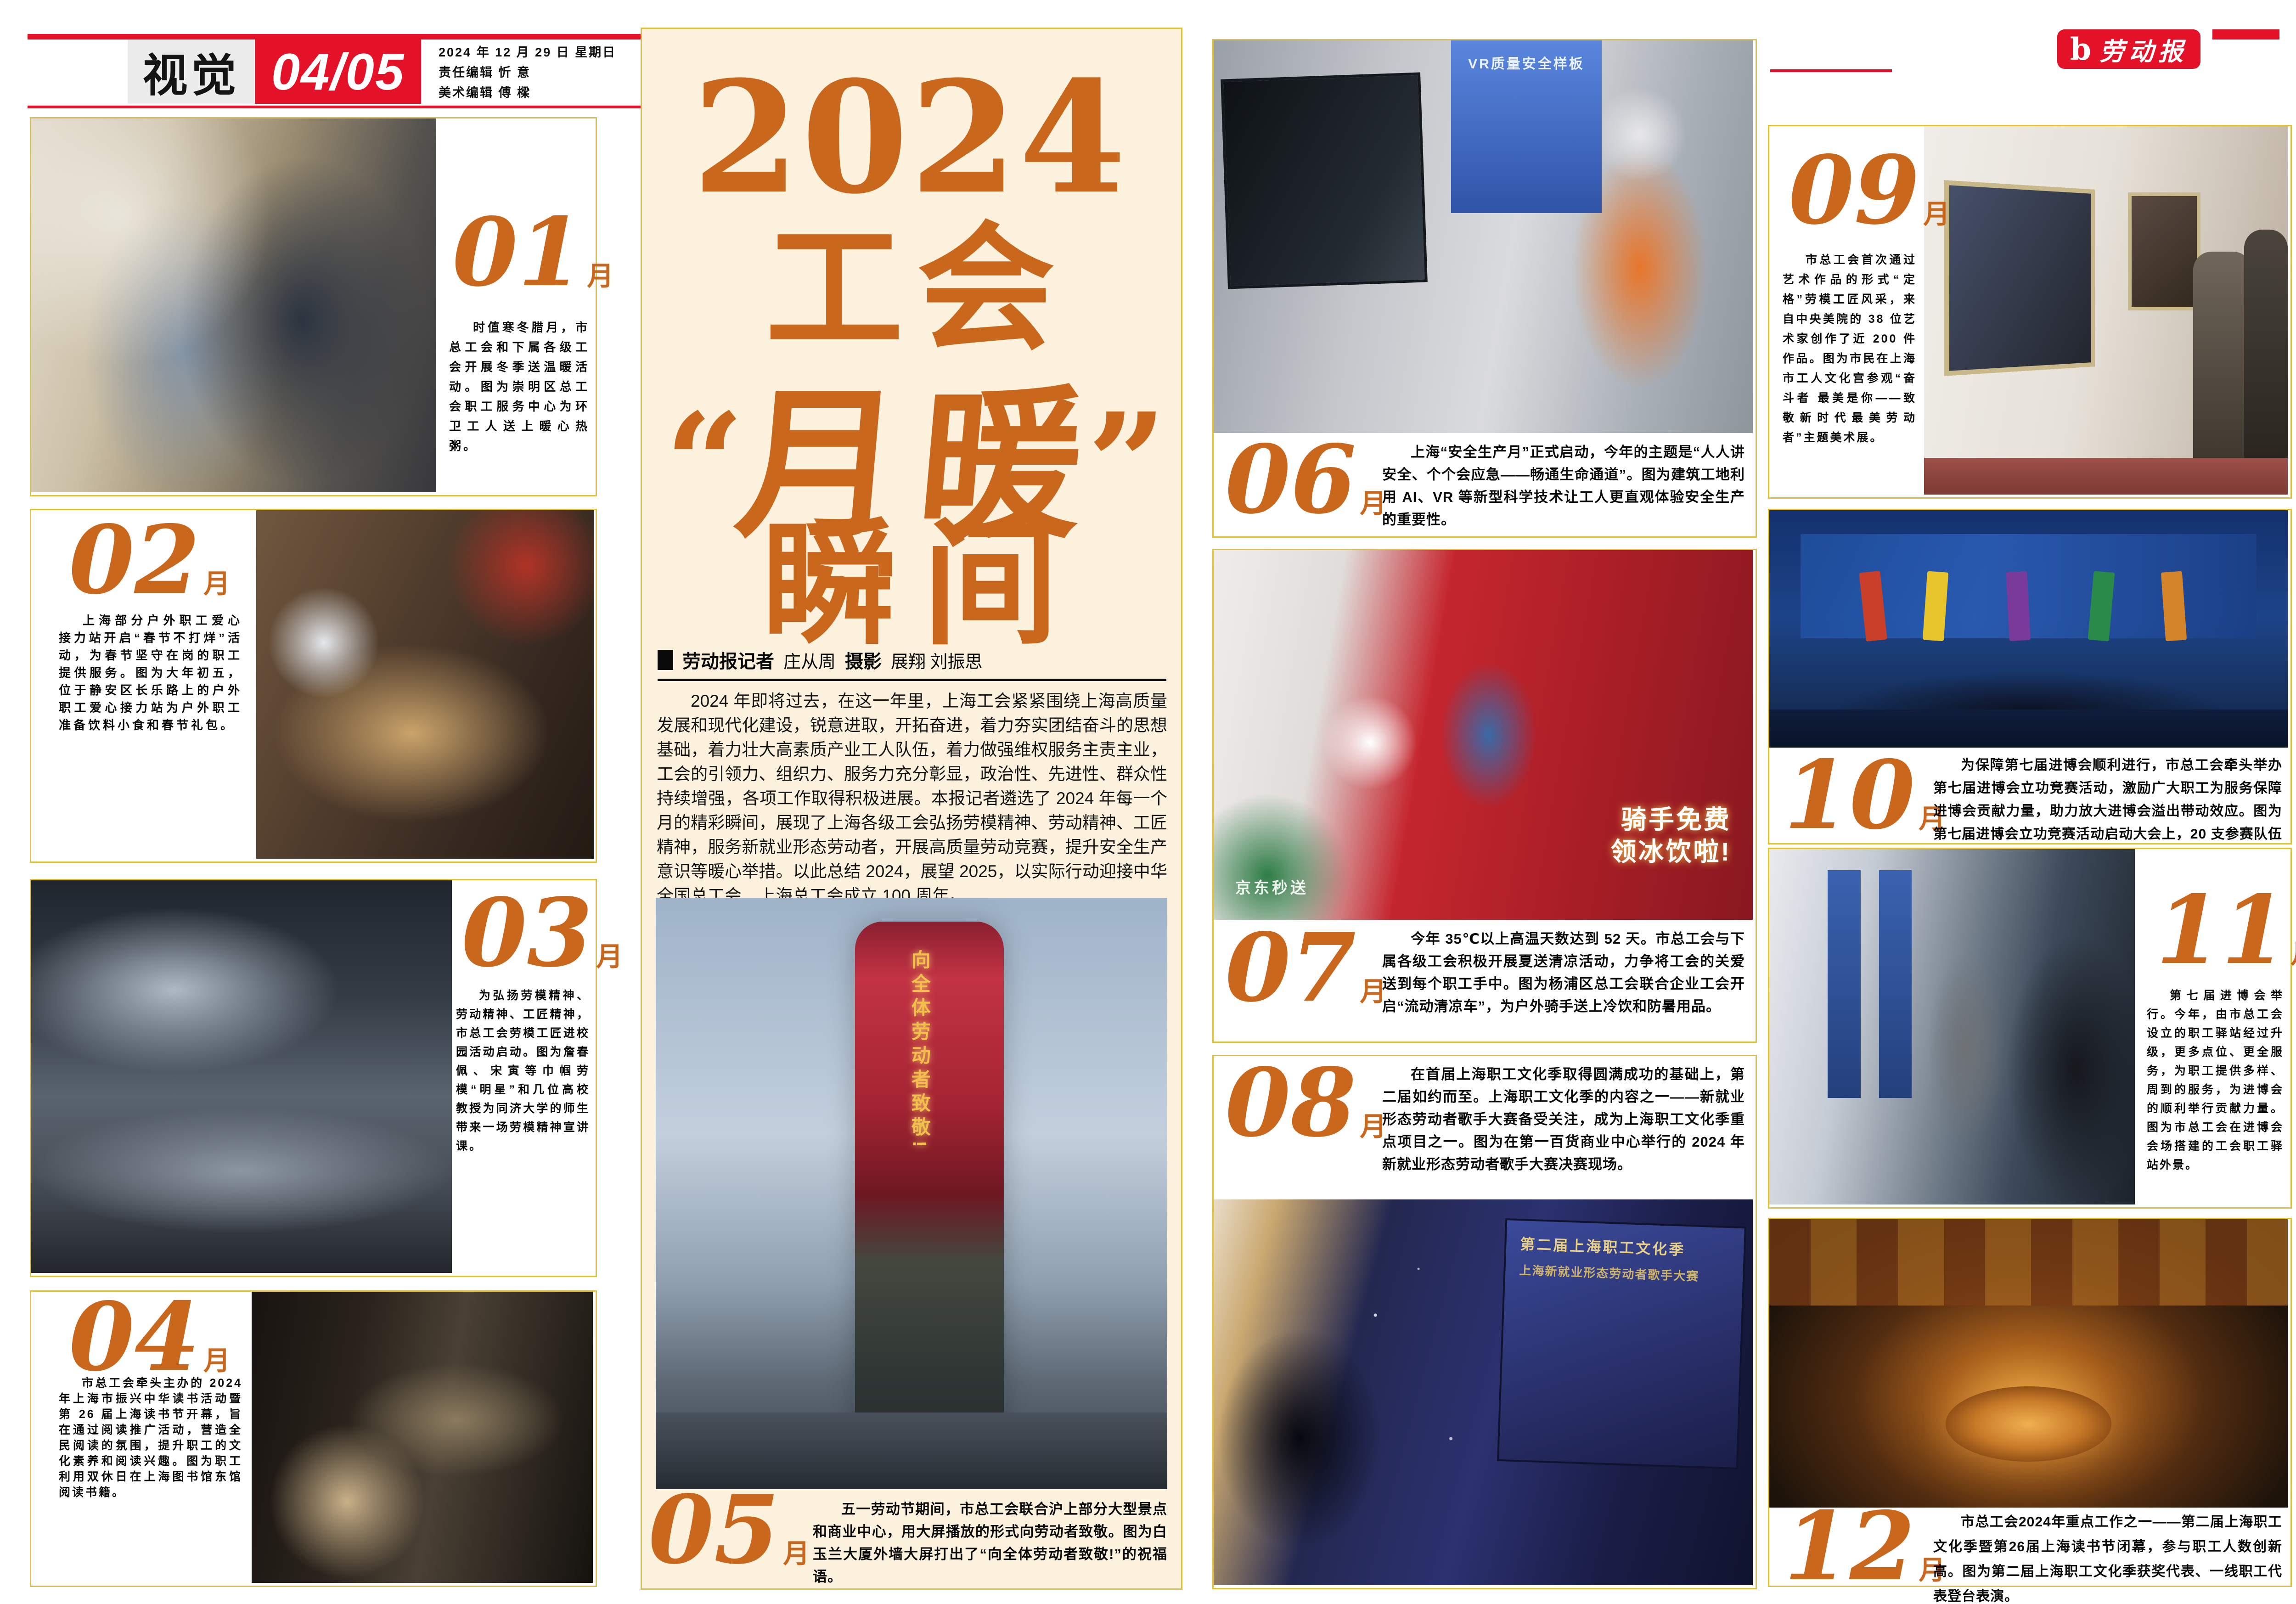  I want to click on stage-screen-title: 第二届上海职工文化季, so click(1602, 1247).